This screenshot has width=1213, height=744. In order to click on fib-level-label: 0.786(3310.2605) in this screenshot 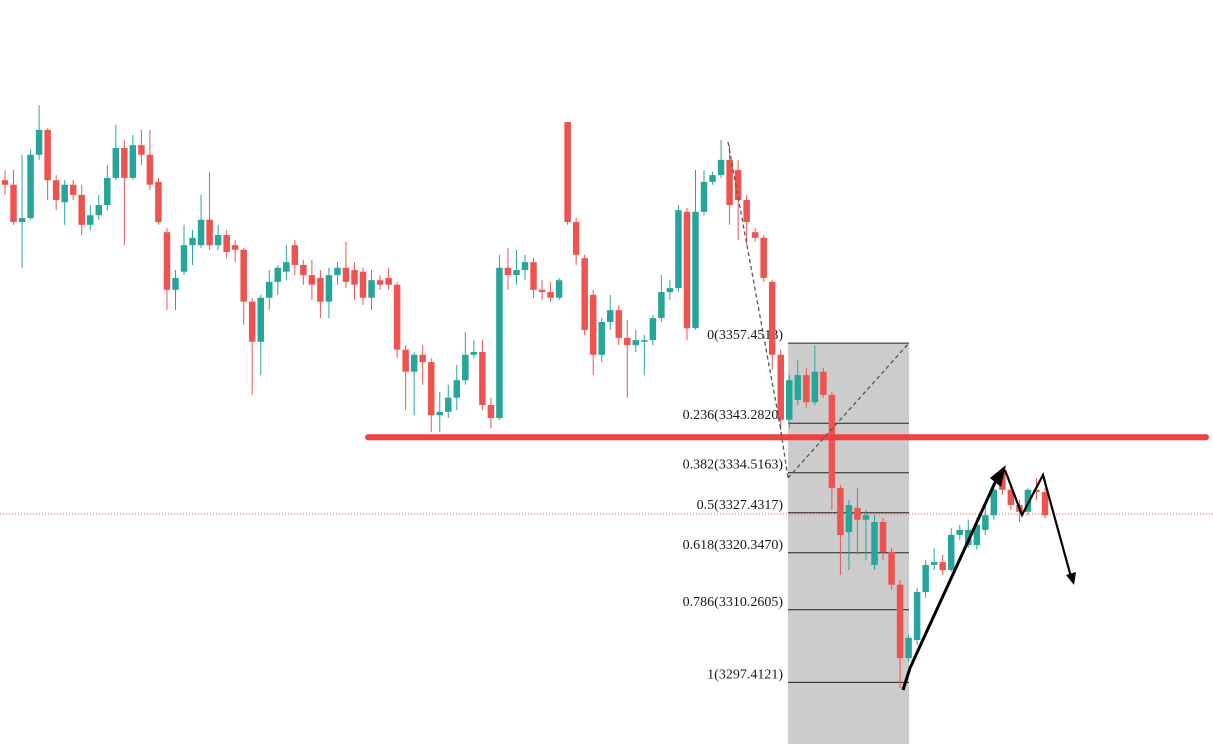, I will do `click(733, 602)`.